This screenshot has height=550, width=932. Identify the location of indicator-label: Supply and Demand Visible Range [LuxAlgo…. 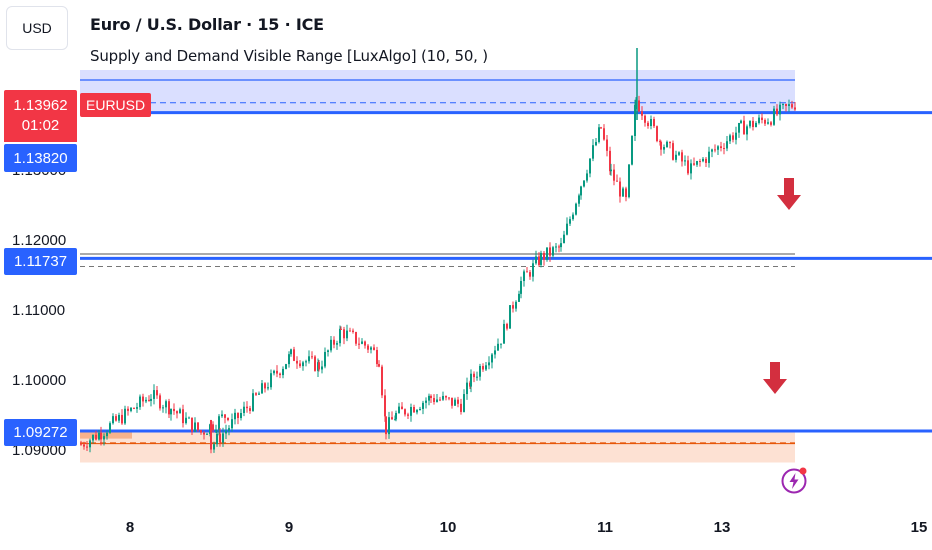
(289, 56).